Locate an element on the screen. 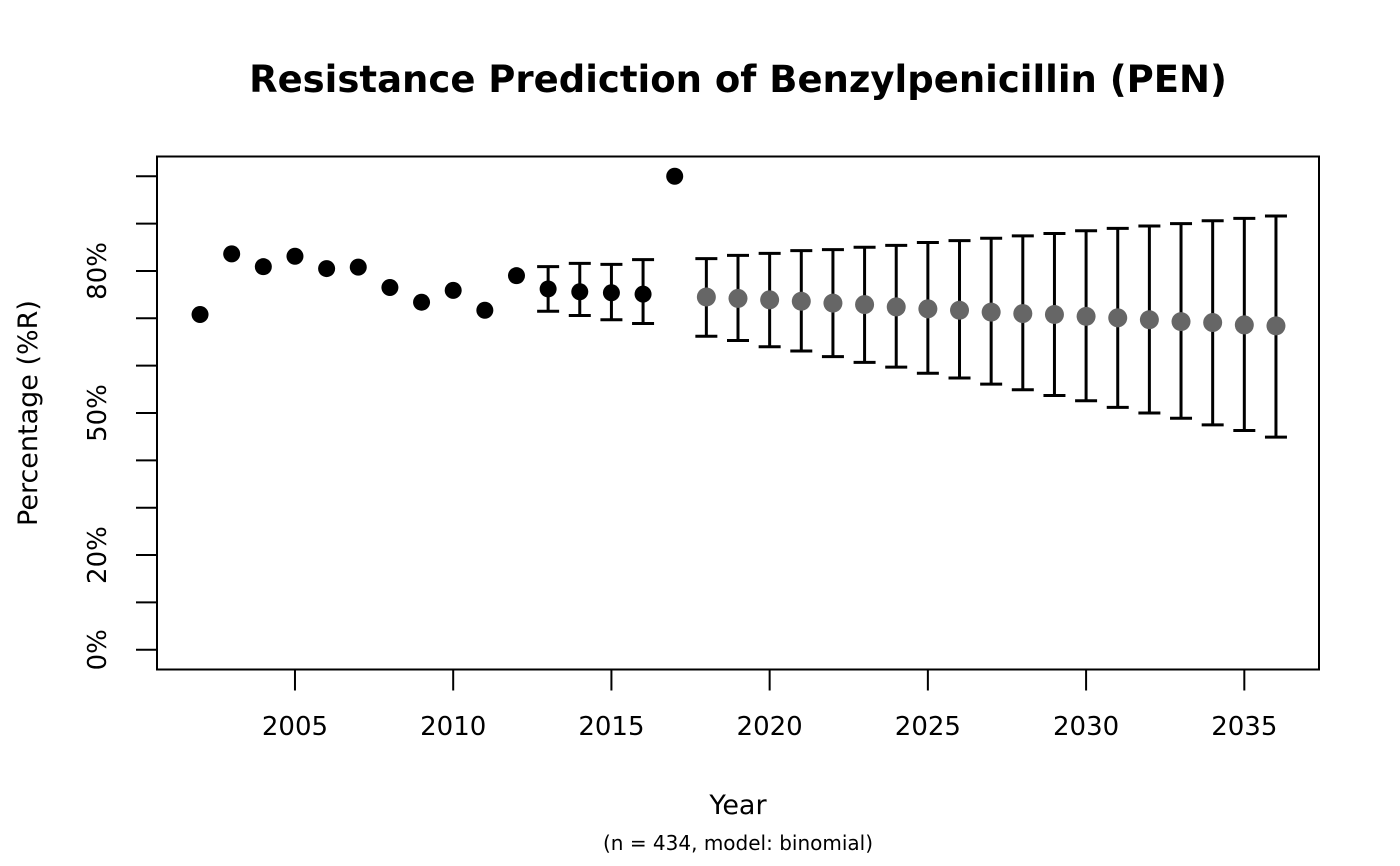 Image resolution: width=1400 pixels, height=866 pixels. x-tick-label: 2025 is located at coordinates (928, 727).